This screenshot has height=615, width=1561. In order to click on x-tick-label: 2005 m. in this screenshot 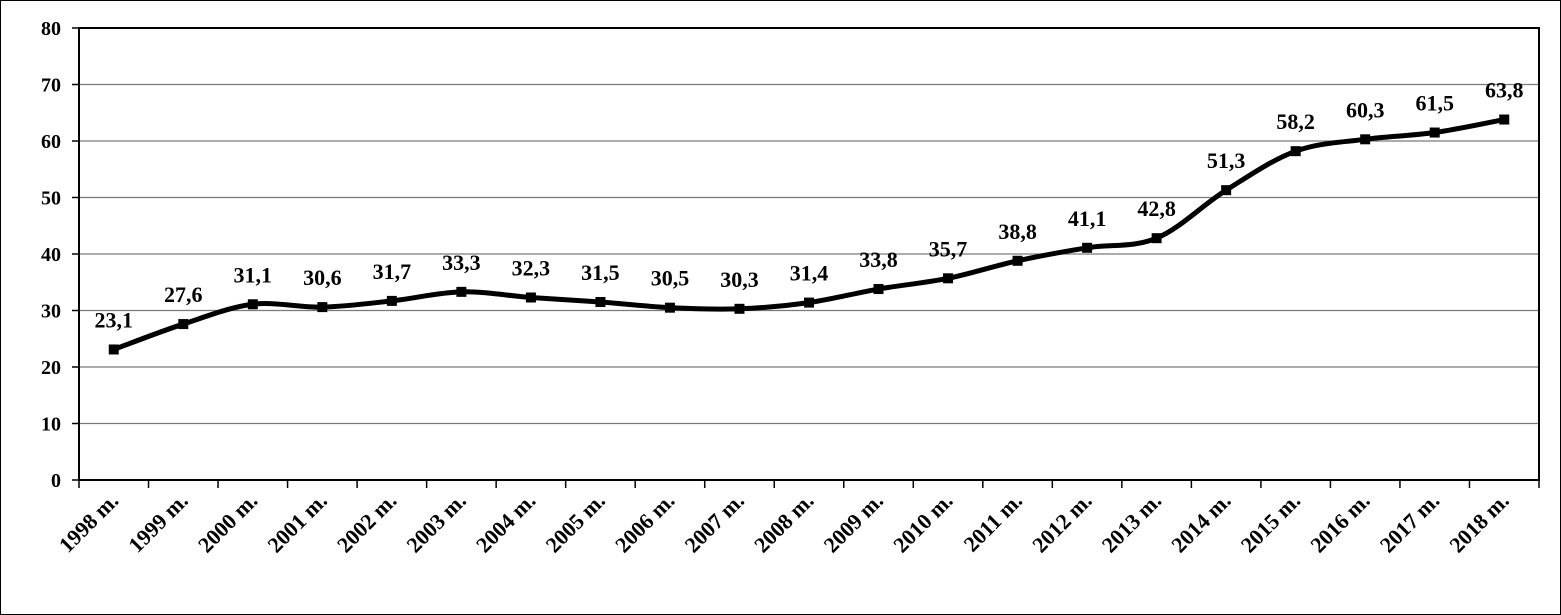, I will do `click(575, 523)`.